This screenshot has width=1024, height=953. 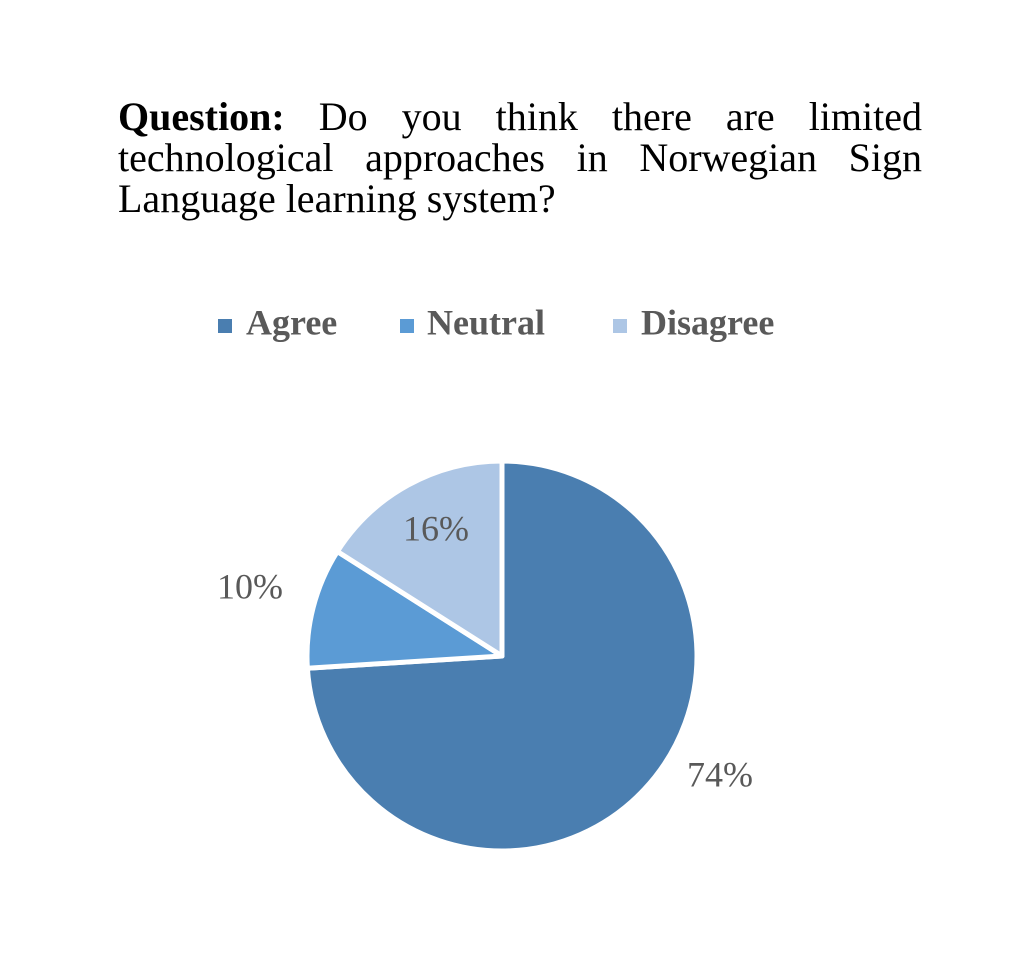 I want to click on value-label: 10%, so click(x=250, y=586).